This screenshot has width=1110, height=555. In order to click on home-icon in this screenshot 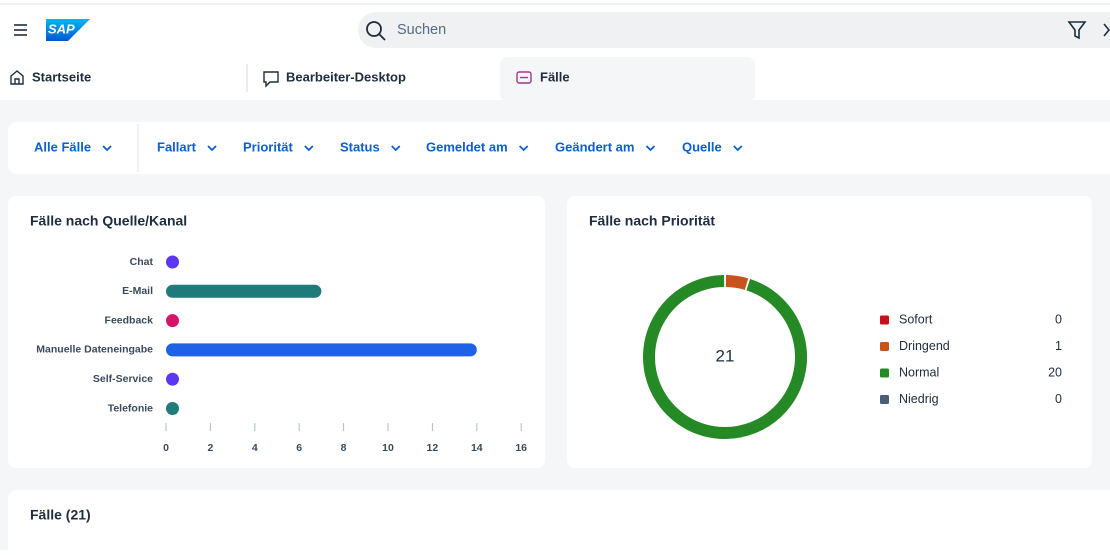, I will do `click(17, 77)`.